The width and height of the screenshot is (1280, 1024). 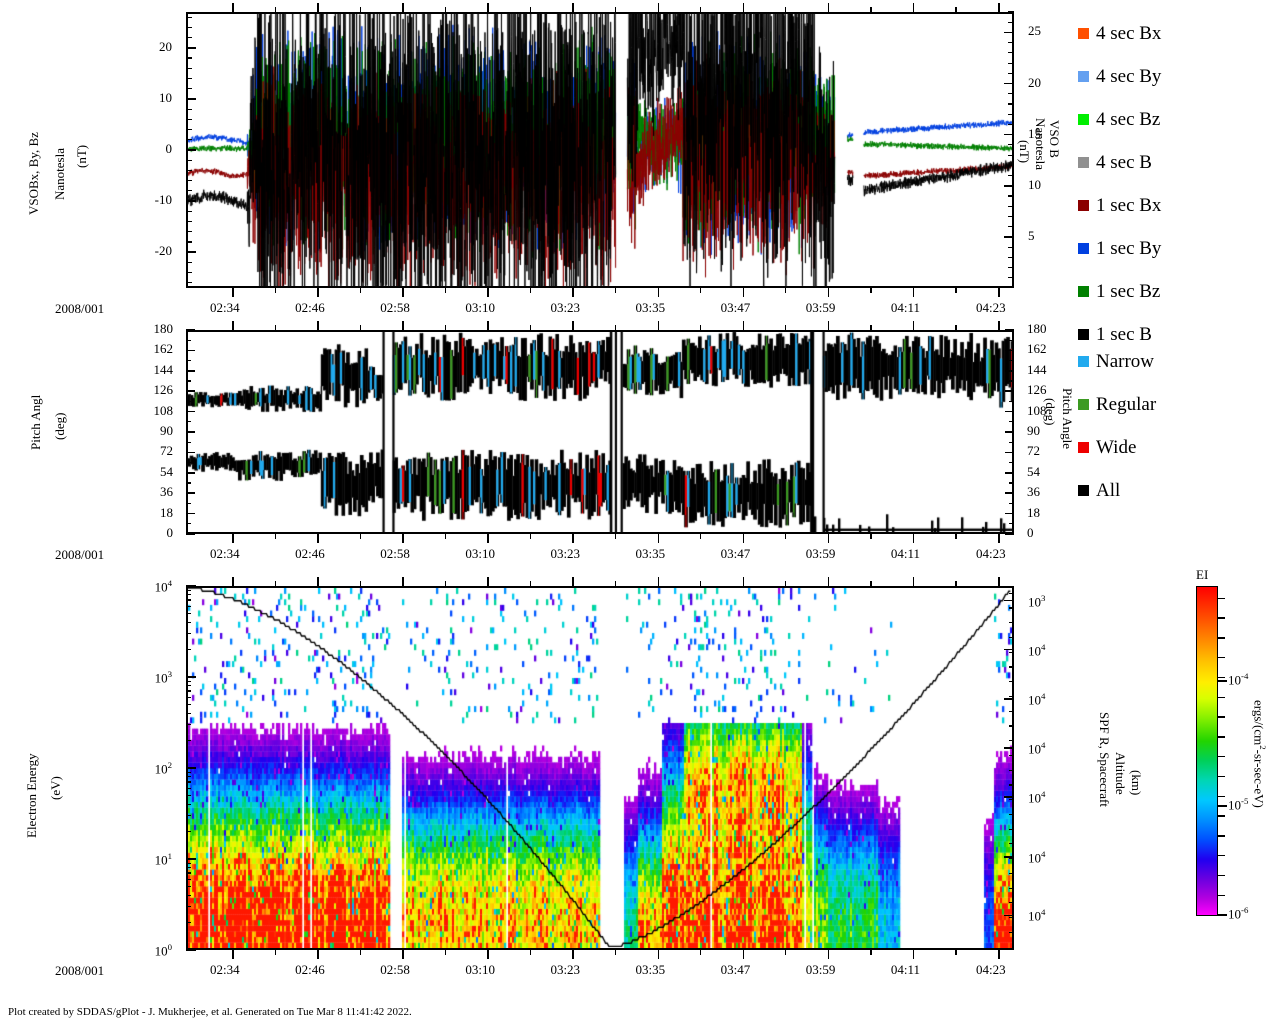 What do you see at coordinates (1178, 76) in the screenshot?
I see `legend-item-4-sec-by: 4 sec By` at bounding box center [1178, 76].